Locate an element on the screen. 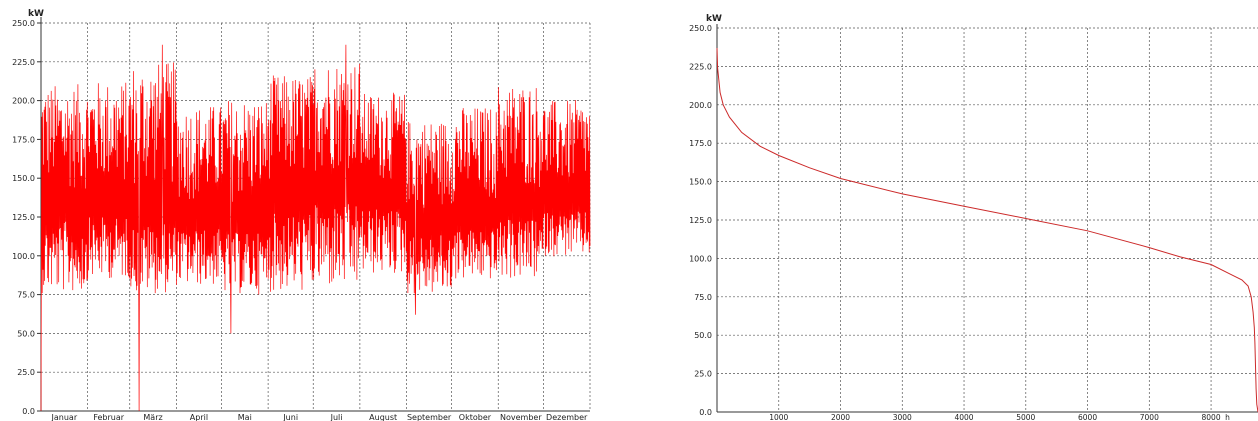  x-tick-label: 6000 is located at coordinates (1087, 417).